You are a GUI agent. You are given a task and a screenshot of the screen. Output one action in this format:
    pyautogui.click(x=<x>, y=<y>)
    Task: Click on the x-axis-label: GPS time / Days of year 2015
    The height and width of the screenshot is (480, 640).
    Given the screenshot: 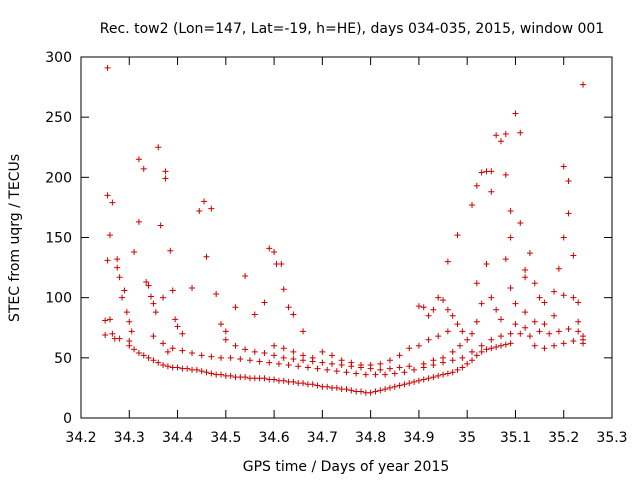 What is the action you would take?
    pyautogui.click(x=346, y=467)
    